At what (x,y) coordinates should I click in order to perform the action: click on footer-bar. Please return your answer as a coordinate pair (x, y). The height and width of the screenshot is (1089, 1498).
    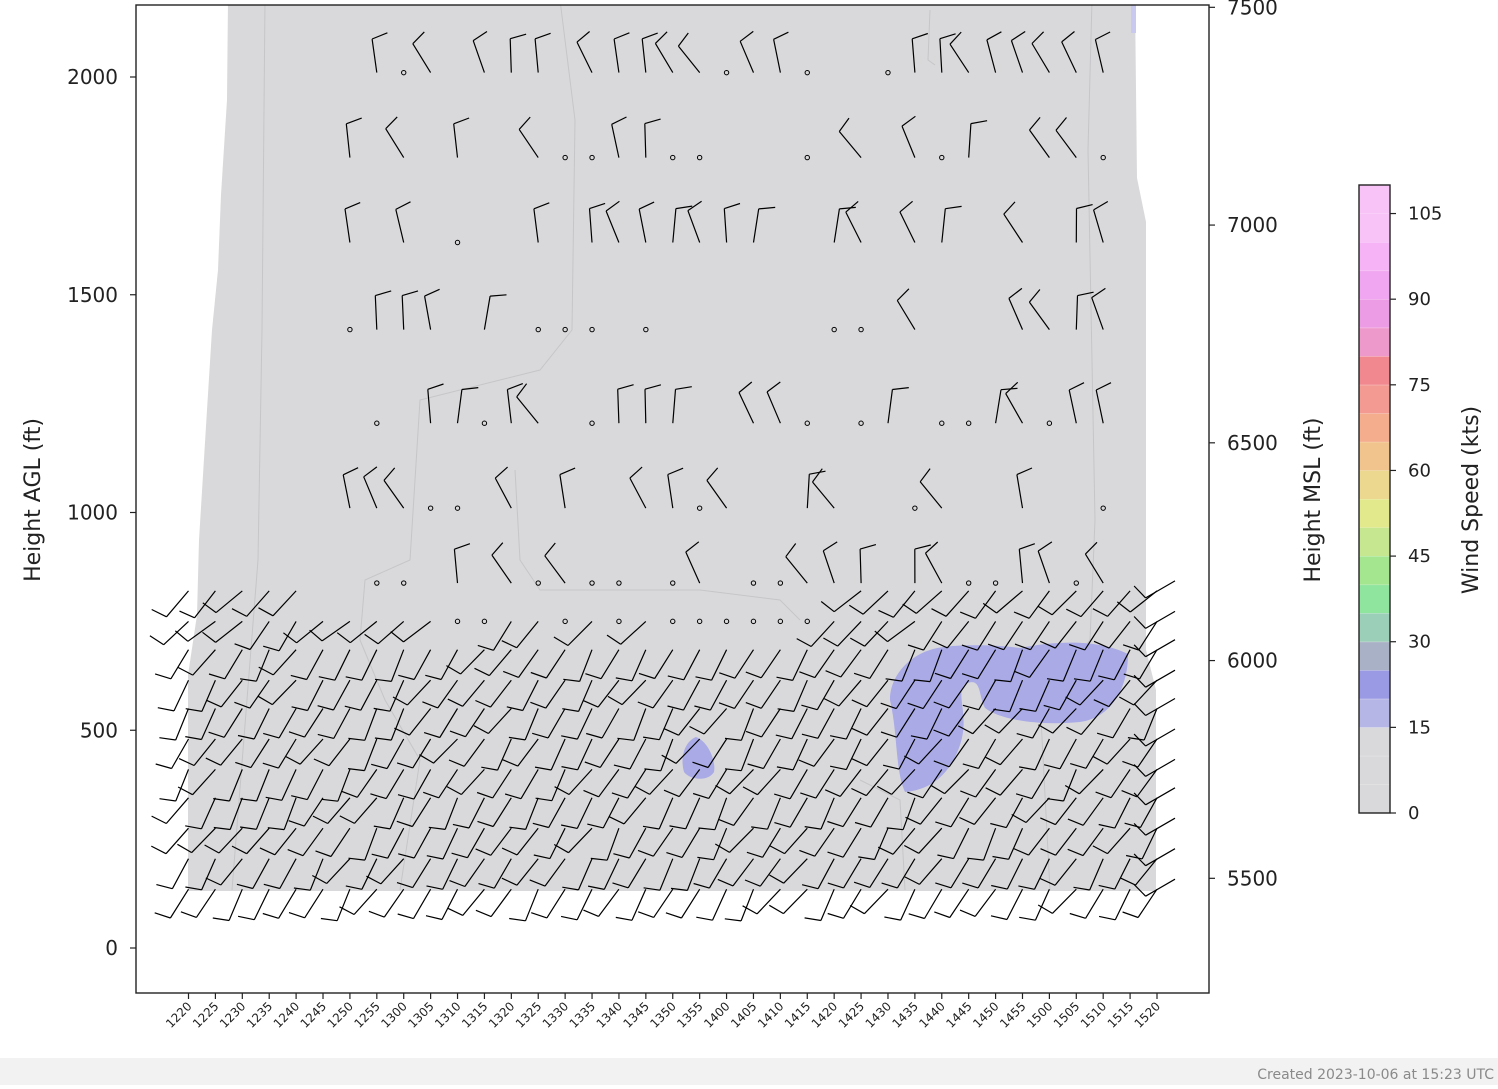
    Looking at the image, I should click on (749, 1071).